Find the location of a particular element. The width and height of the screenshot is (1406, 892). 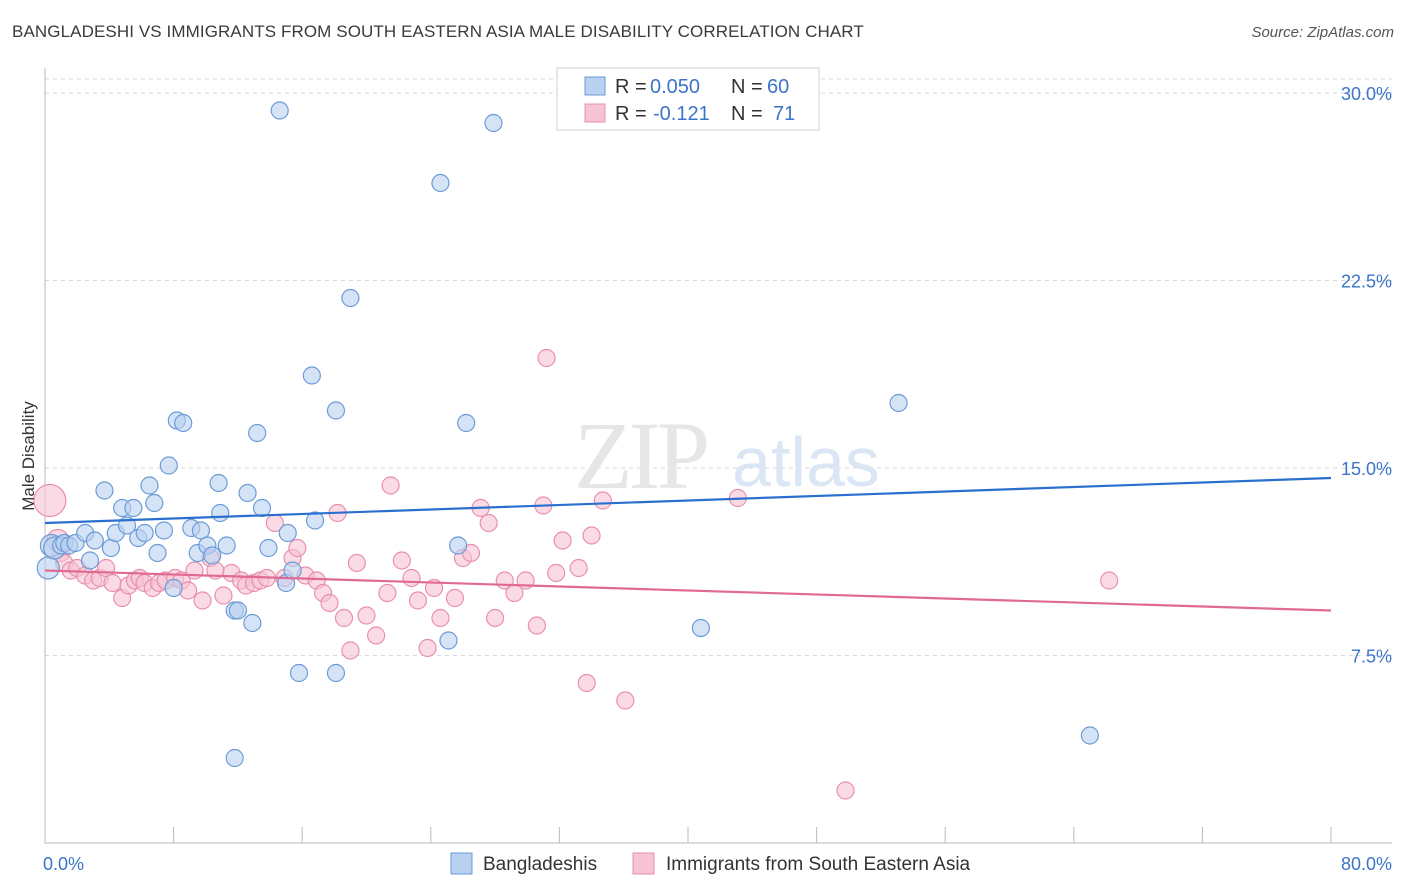

trend-lines is located at coordinates (688, 544).